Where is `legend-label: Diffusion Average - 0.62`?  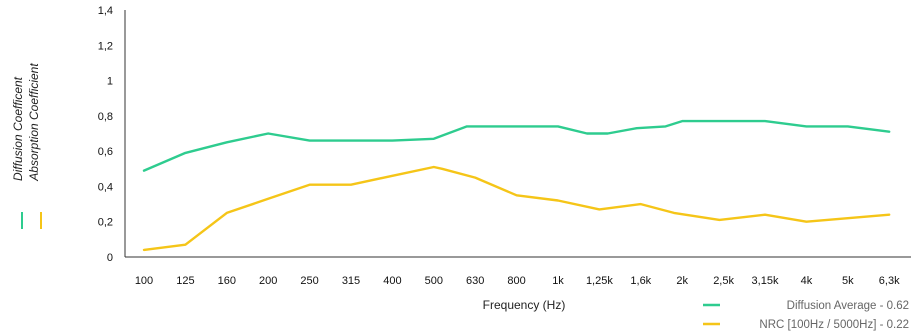
legend-label: Diffusion Average - 0.62 is located at coordinates (848, 306).